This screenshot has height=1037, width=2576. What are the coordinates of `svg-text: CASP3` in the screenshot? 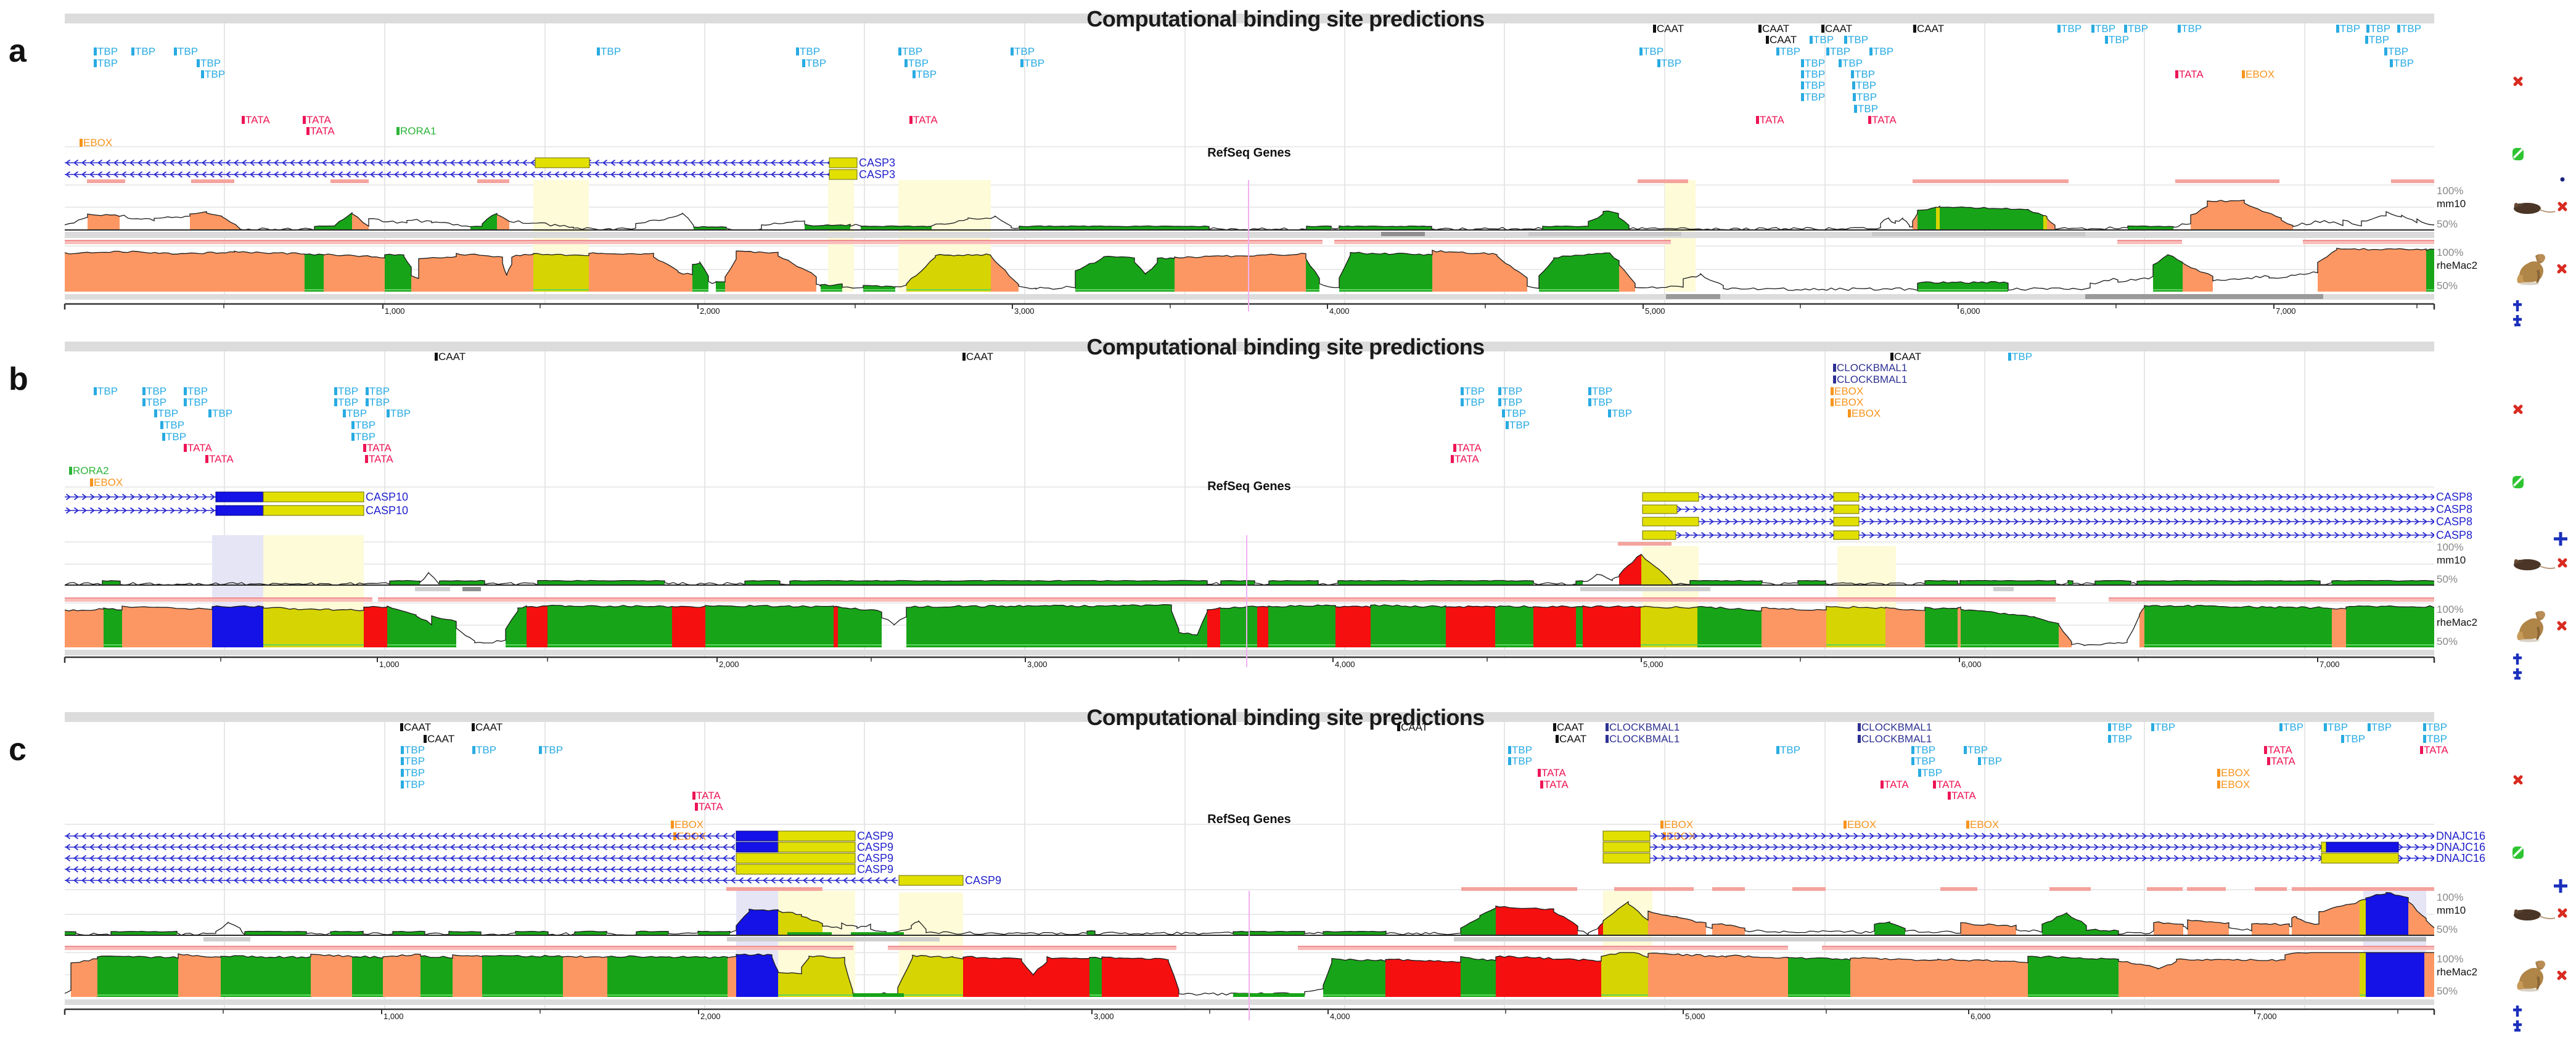 It's located at (877, 174).